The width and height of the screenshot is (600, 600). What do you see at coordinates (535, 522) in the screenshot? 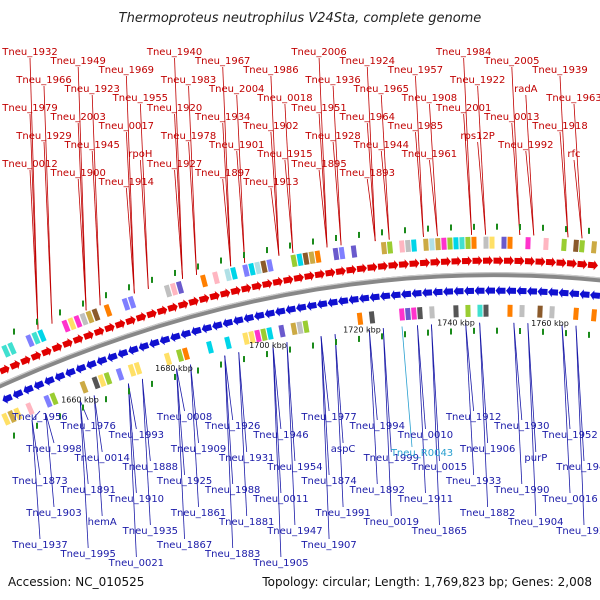
I see `bottom-gene-label: Tneu_1904` at bounding box center [535, 522].